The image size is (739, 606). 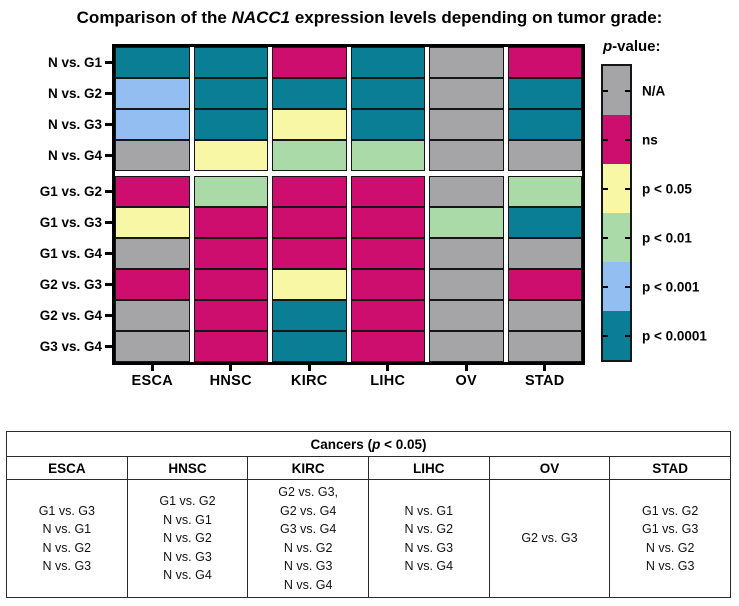 I want to click on row-label: G1 vs. G2, so click(x=56, y=191).